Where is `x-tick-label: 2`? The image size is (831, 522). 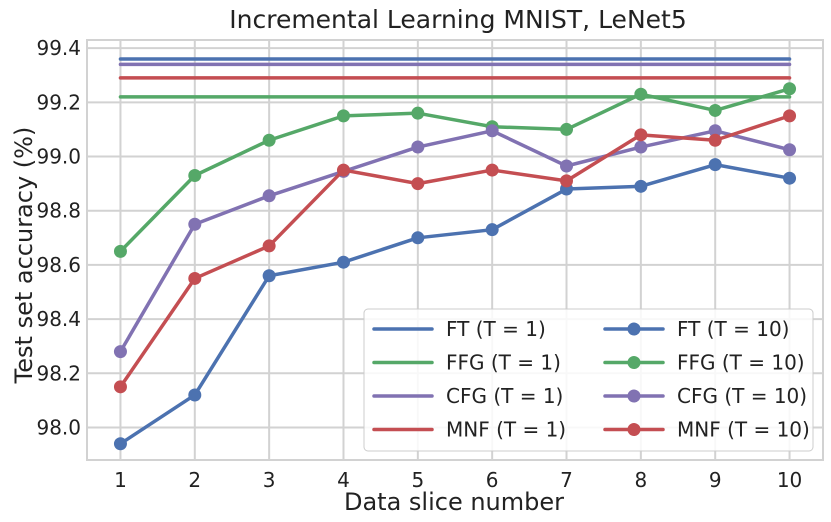
x-tick-label: 2 is located at coordinates (194, 480).